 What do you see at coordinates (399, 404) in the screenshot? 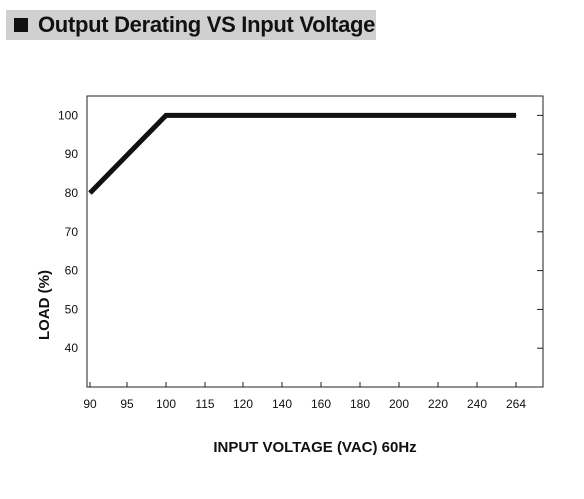
I see `x-tick-label: 200` at bounding box center [399, 404].